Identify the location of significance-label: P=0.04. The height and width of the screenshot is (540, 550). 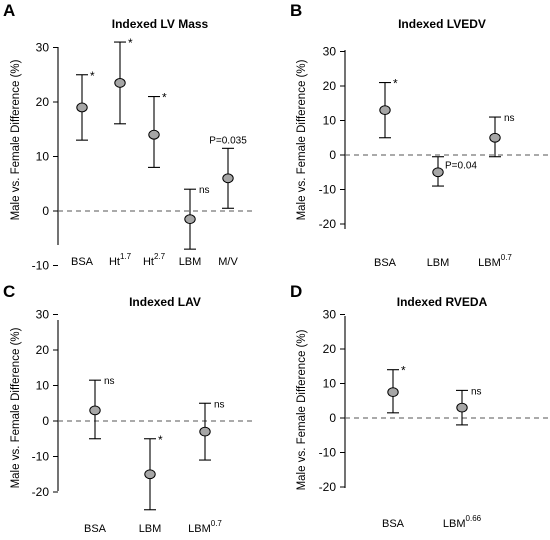
(461, 165).